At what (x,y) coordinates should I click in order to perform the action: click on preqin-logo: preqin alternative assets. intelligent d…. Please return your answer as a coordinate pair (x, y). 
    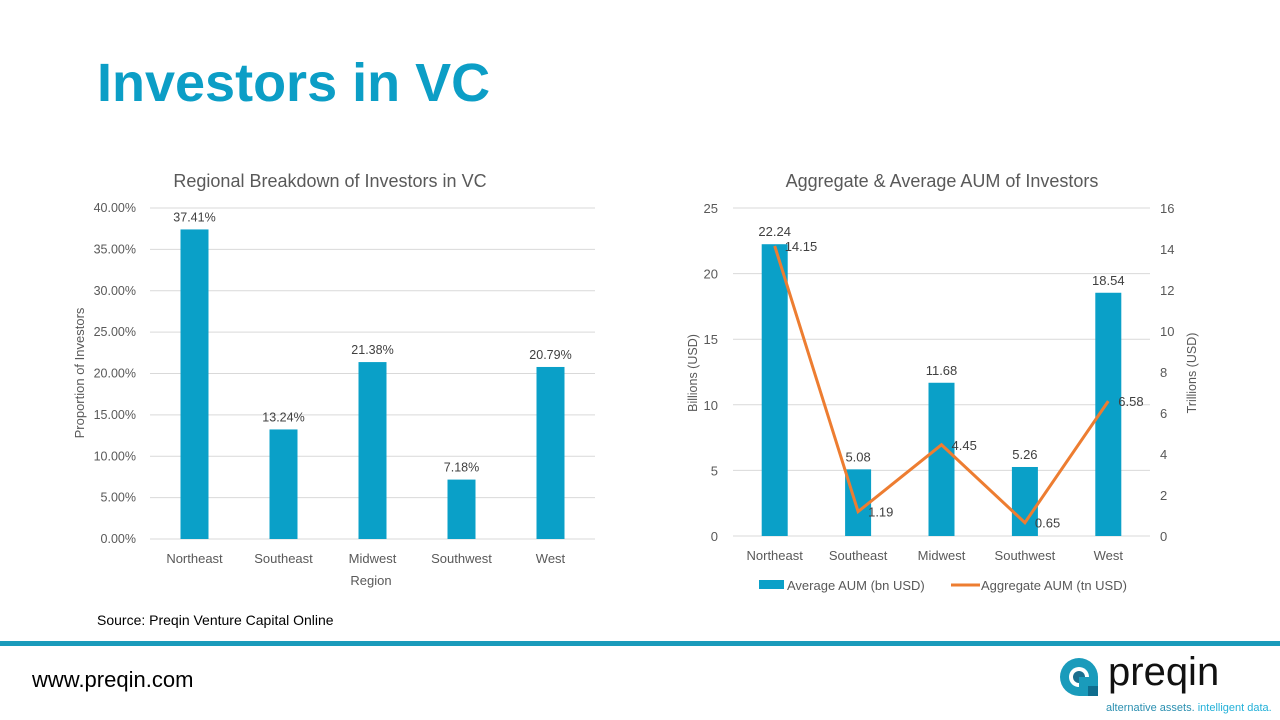
    Looking at the image, I should click on (1165, 682).